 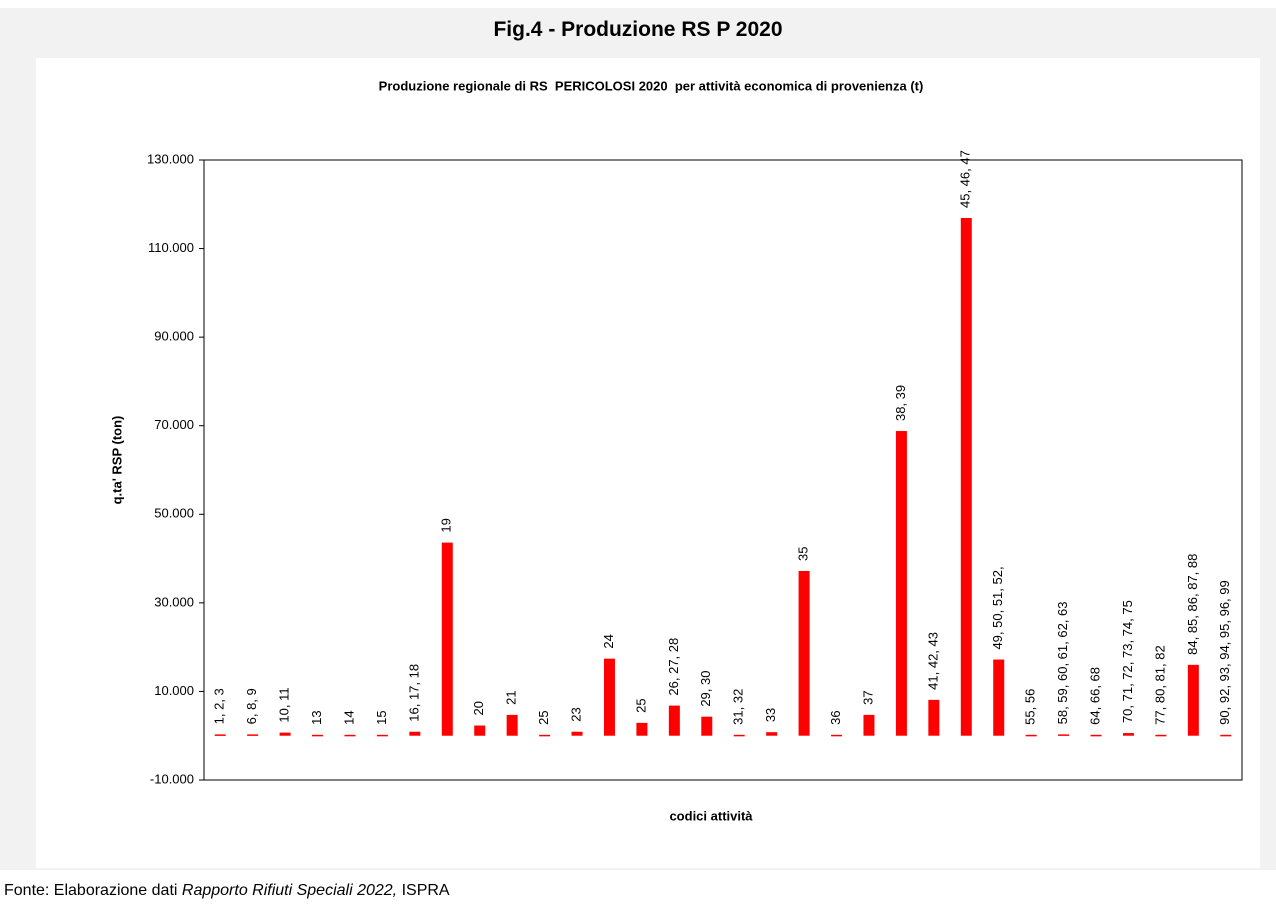 What do you see at coordinates (316, 717) in the screenshot?
I see `category-label: 13` at bounding box center [316, 717].